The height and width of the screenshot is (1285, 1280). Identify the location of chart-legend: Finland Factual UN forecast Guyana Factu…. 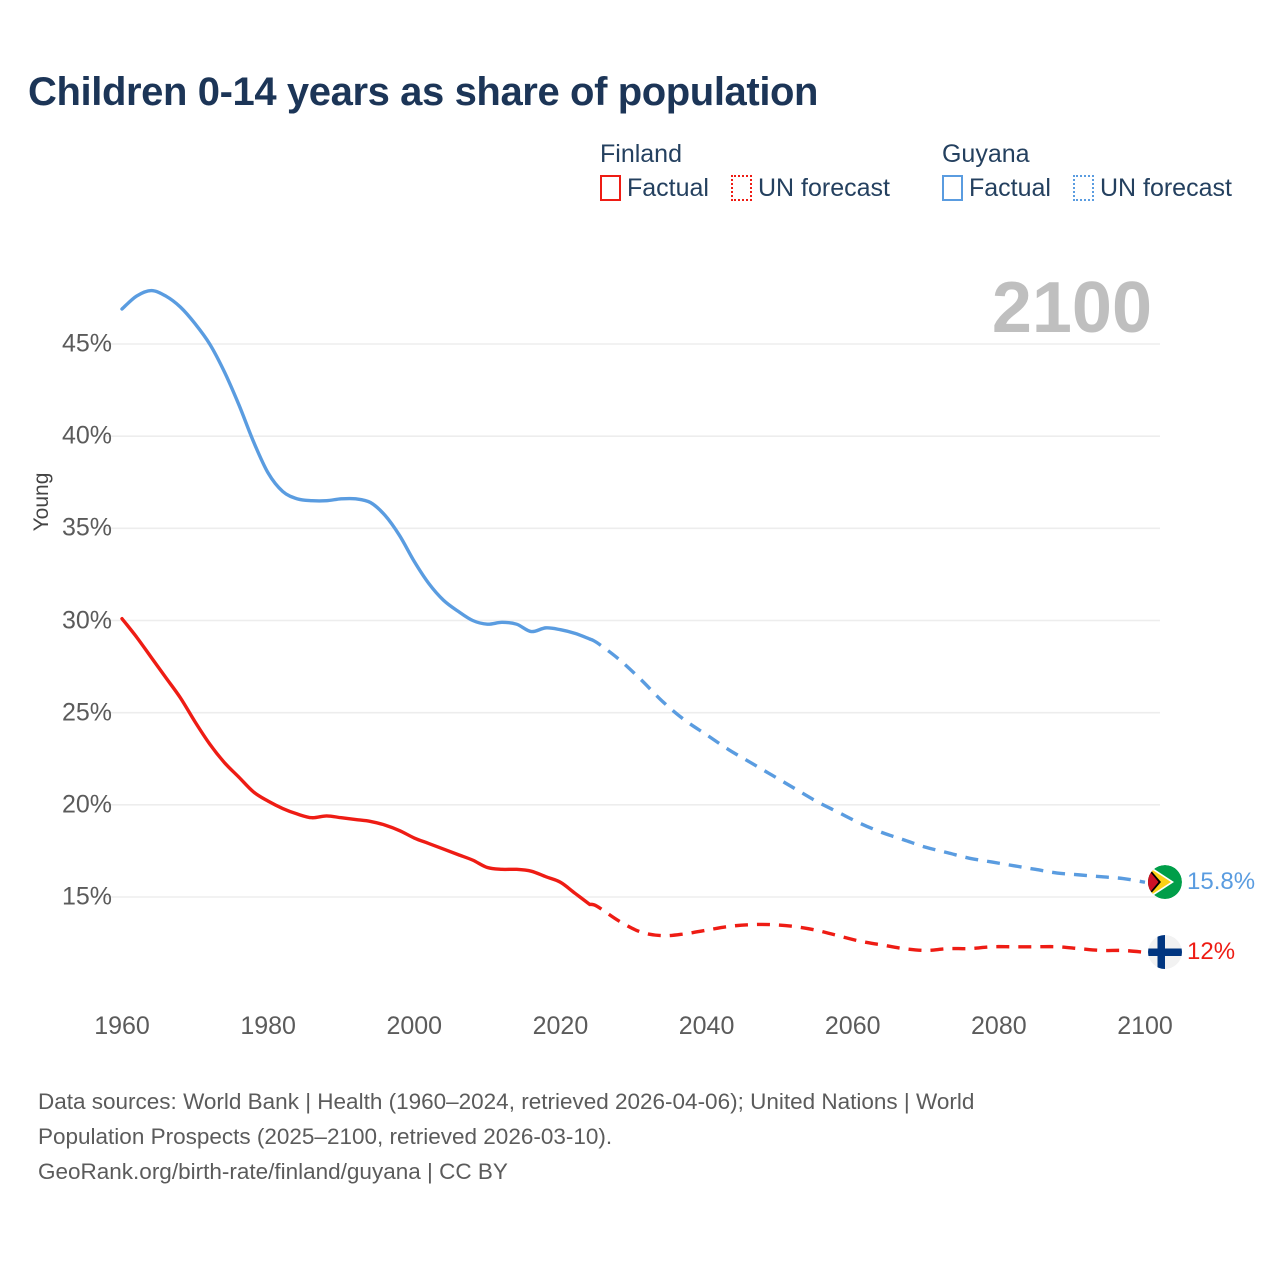
(916, 171).